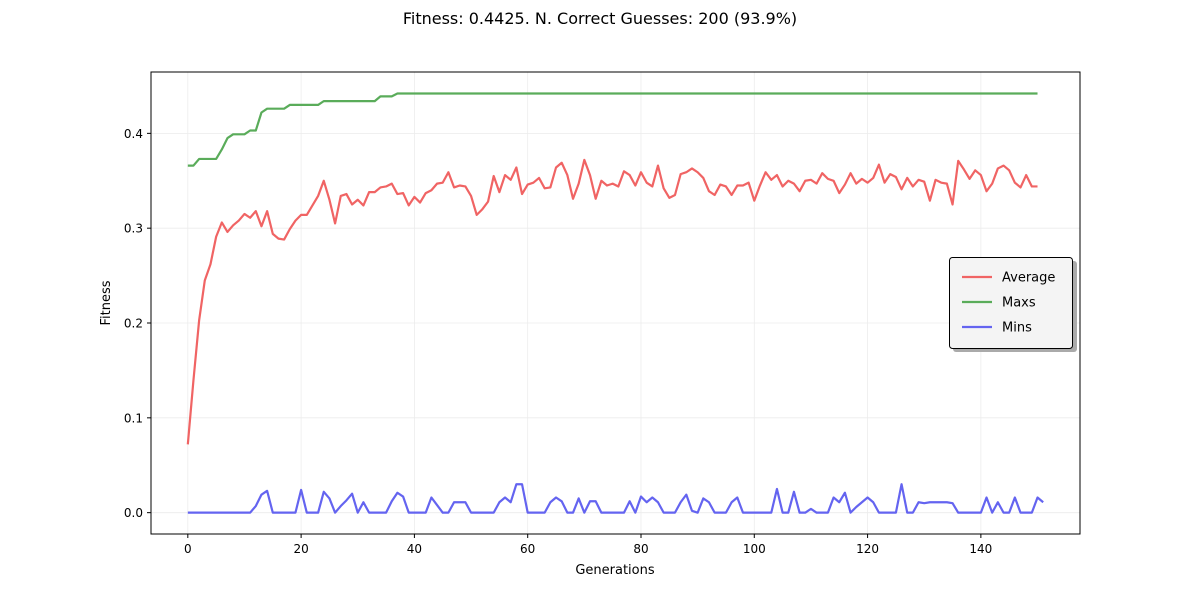 This screenshot has height=600, width=1200. I want to click on x-tick-label: 0, so click(188, 549).